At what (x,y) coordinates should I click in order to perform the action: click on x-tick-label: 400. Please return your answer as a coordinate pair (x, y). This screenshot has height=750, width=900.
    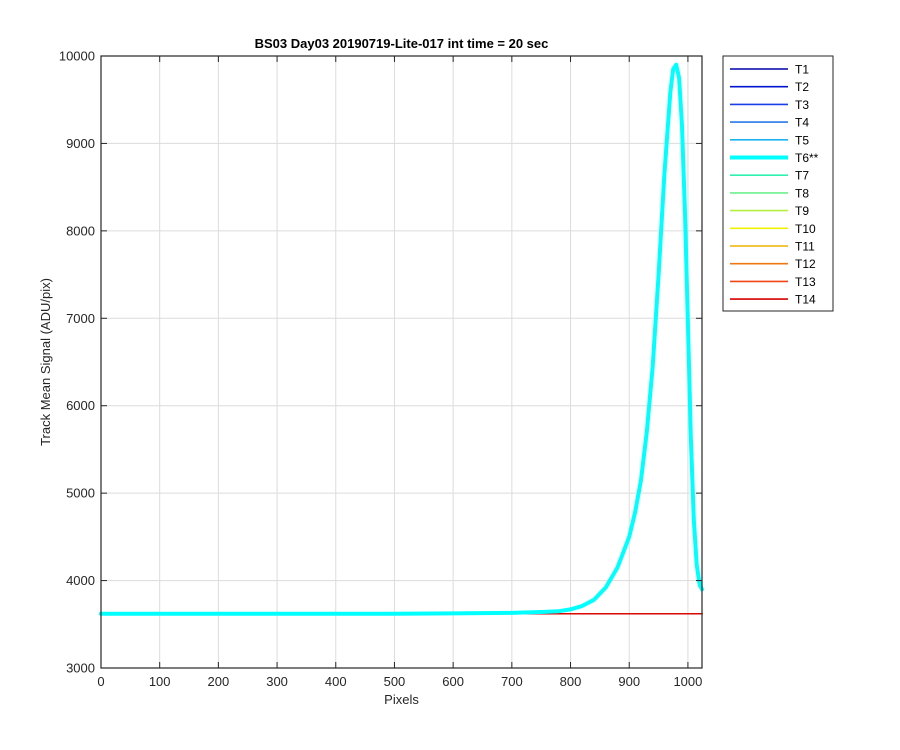
    Looking at the image, I should click on (336, 681).